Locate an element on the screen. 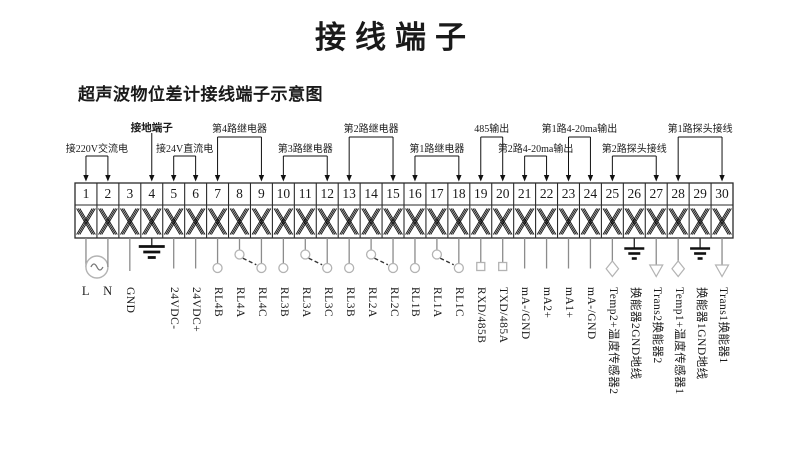  terminal-number: 24 is located at coordinates (590, 193).